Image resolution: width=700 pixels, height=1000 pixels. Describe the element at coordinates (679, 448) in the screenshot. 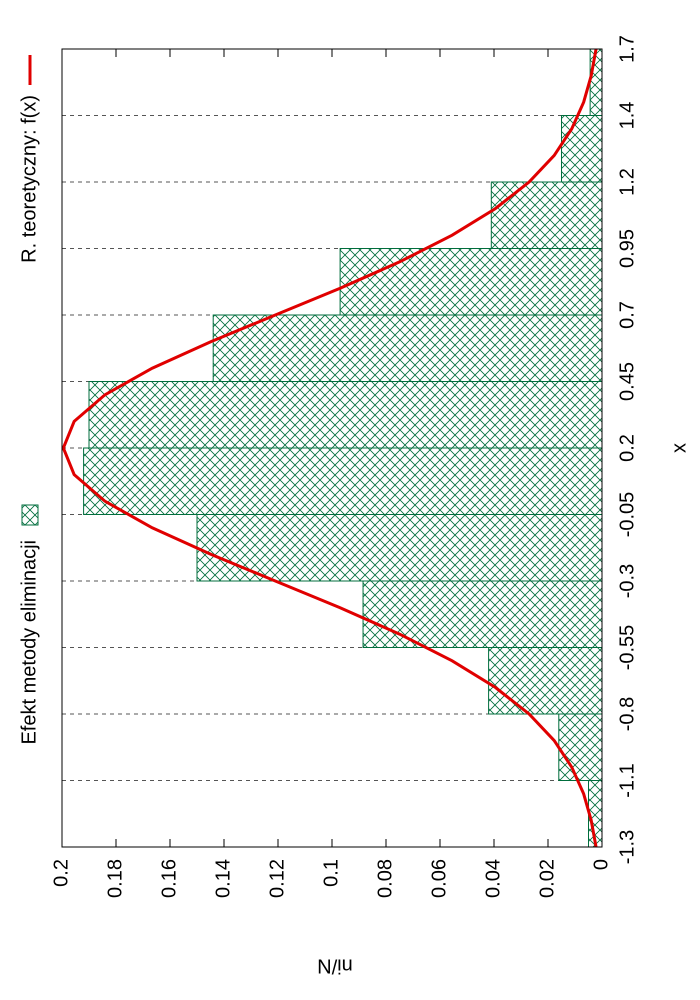

I see `x-axis-label: x` at that location.